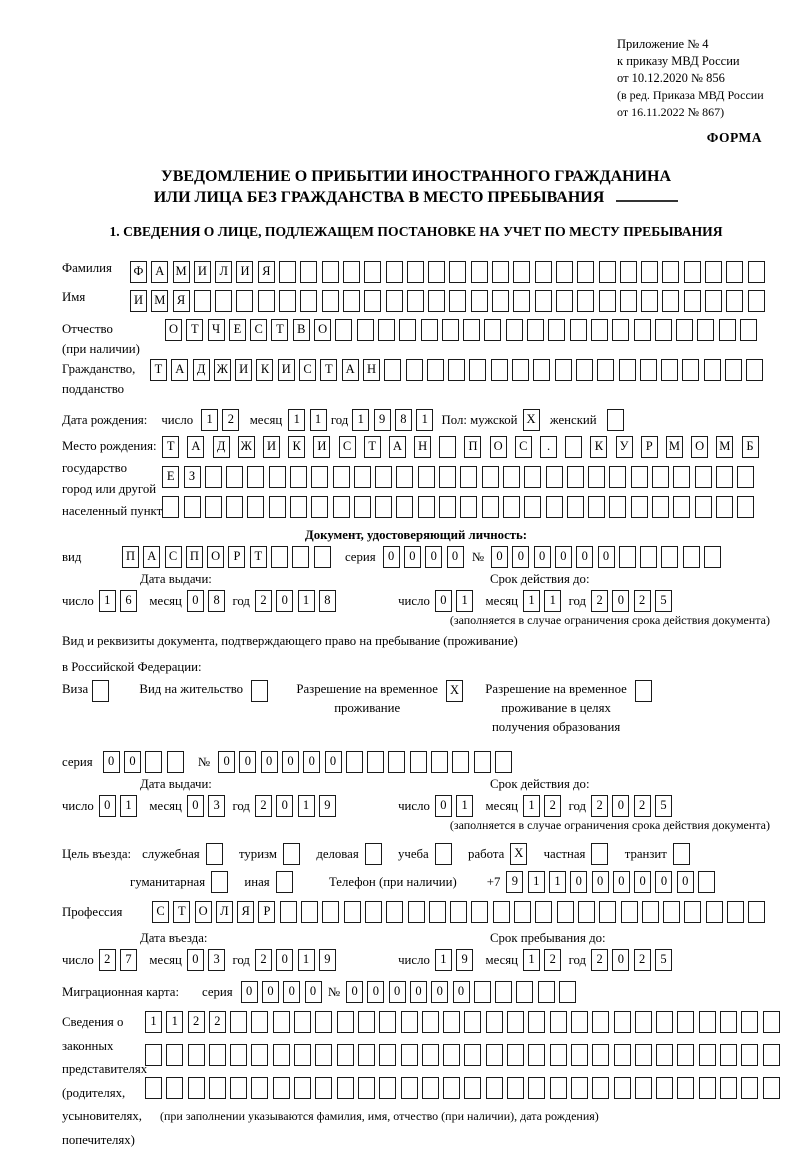 Image resolution: width=800 pixels, height=1163 pixels. I want to click on char-cell: И, so click(271, 447).